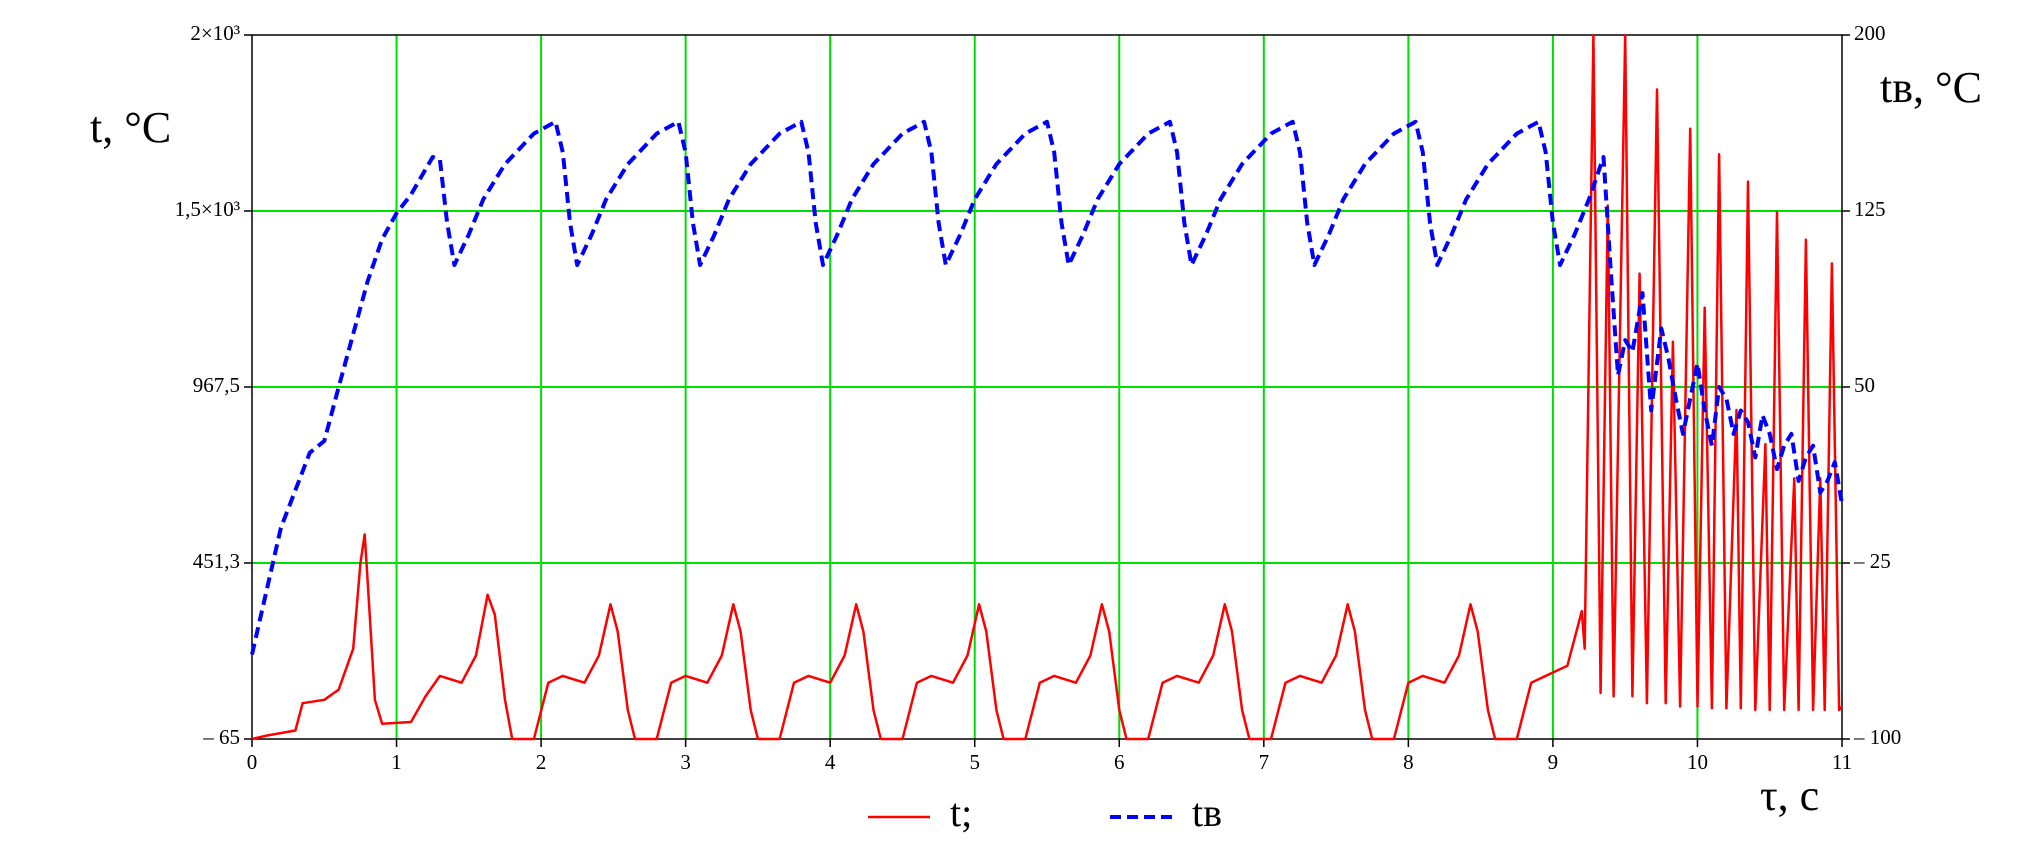 The height and width of the screenshot is (850, 2020). Describe the element at coordinates (216, 385) in the screenshot. I see `y-tick-label: 967,5` at that location.